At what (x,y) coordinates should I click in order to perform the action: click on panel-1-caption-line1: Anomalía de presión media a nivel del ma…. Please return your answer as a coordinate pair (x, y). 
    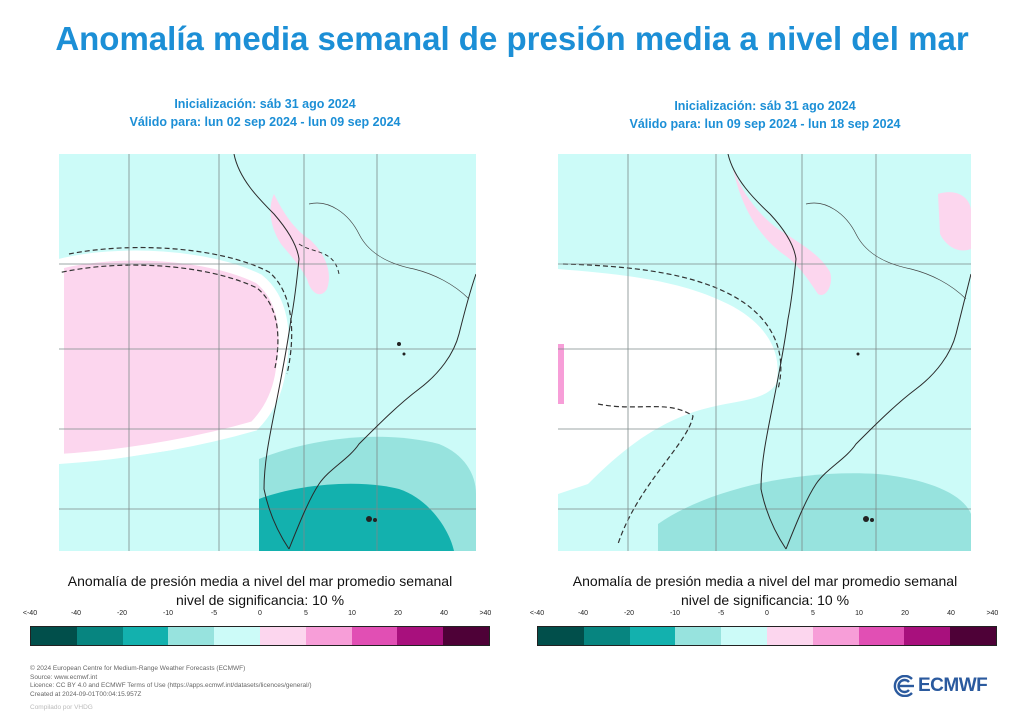
    Looking at the image, I should click on (260, 581).